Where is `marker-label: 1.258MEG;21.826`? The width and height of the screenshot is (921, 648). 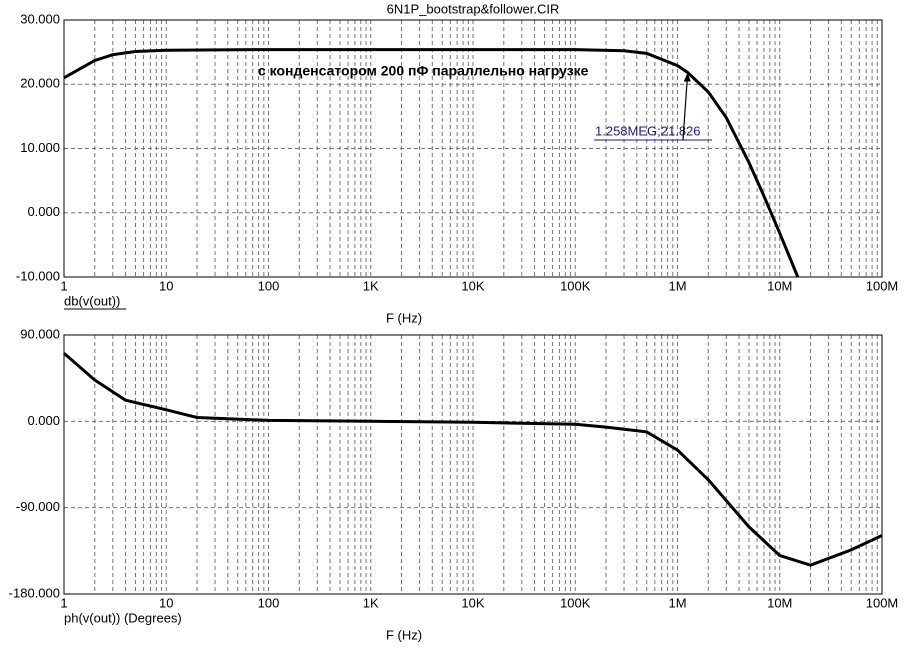 marker-label: 1.258MEG;21.826 is located at coordinates (648, 130).